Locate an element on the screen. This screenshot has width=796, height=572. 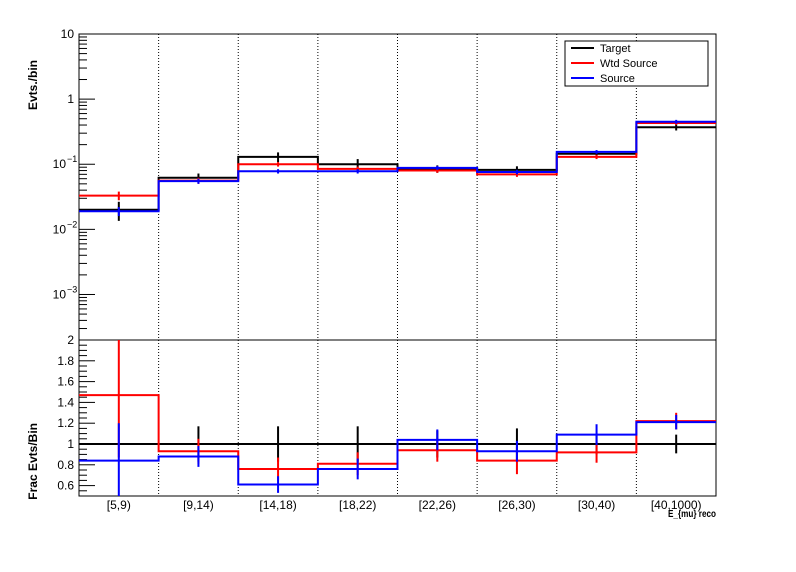
y-tick-label: 1.2 is located at coordinates (65, 423).